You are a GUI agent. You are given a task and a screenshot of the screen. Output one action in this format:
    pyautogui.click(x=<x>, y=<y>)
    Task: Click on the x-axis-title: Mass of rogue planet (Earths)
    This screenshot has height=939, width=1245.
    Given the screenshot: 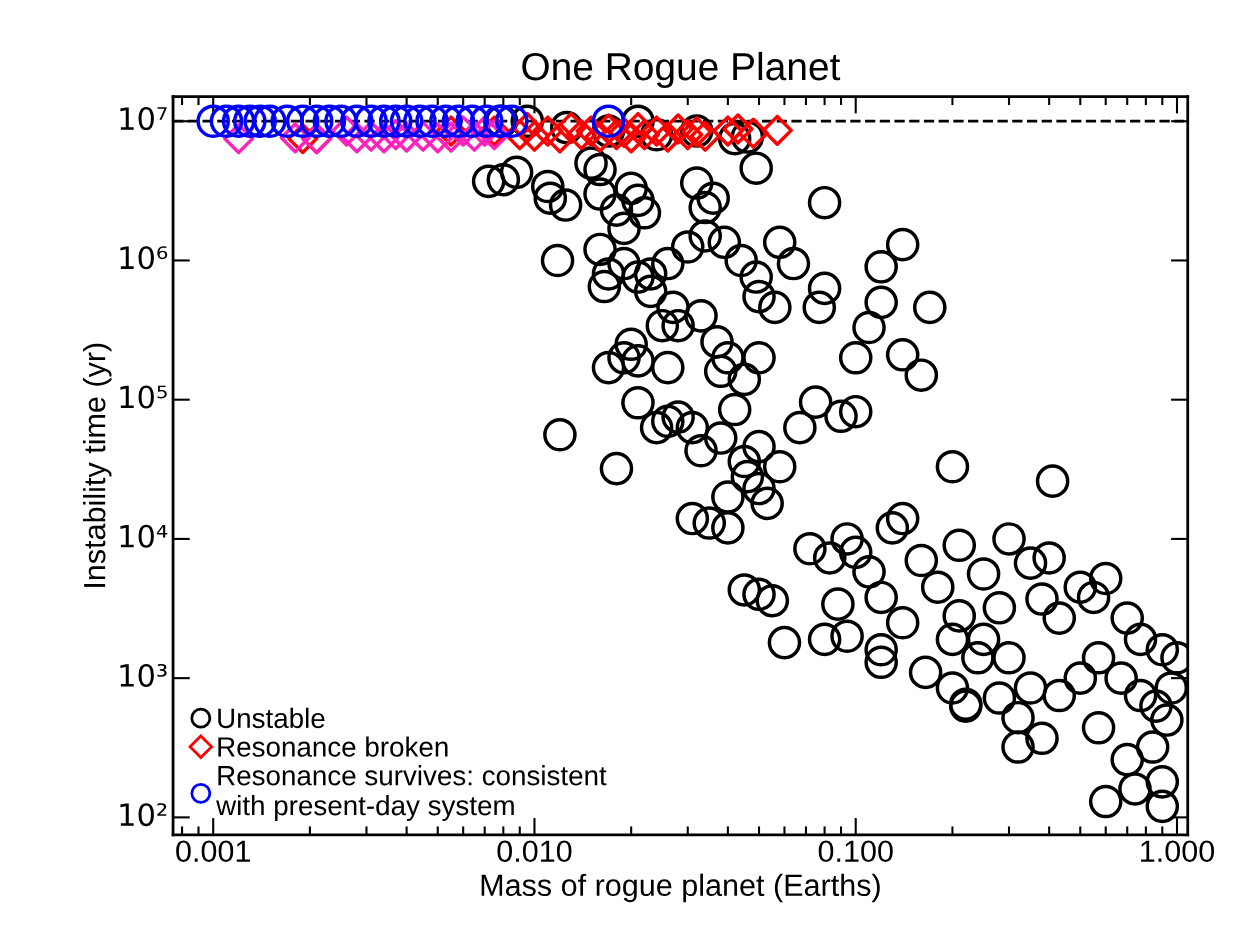 What is the action you would take?
    pyautogui.click(x=680, y=888)
    